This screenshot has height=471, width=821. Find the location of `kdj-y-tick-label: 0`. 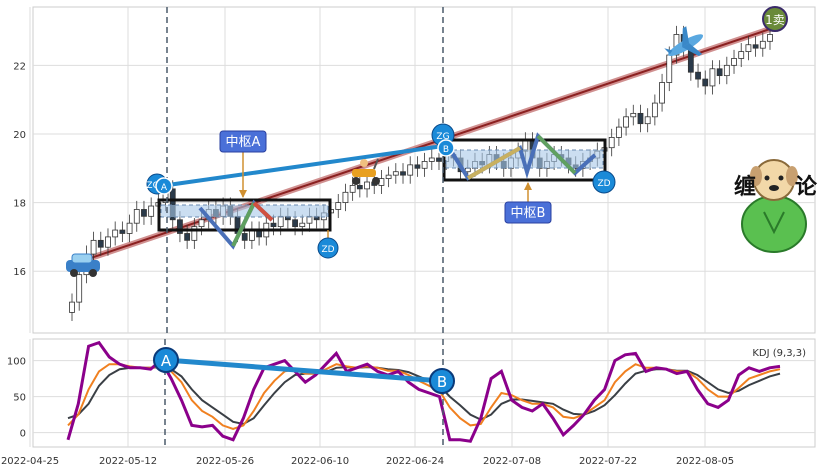

kdj-y-tick-label: 0 is located at coordinates (23, 434).